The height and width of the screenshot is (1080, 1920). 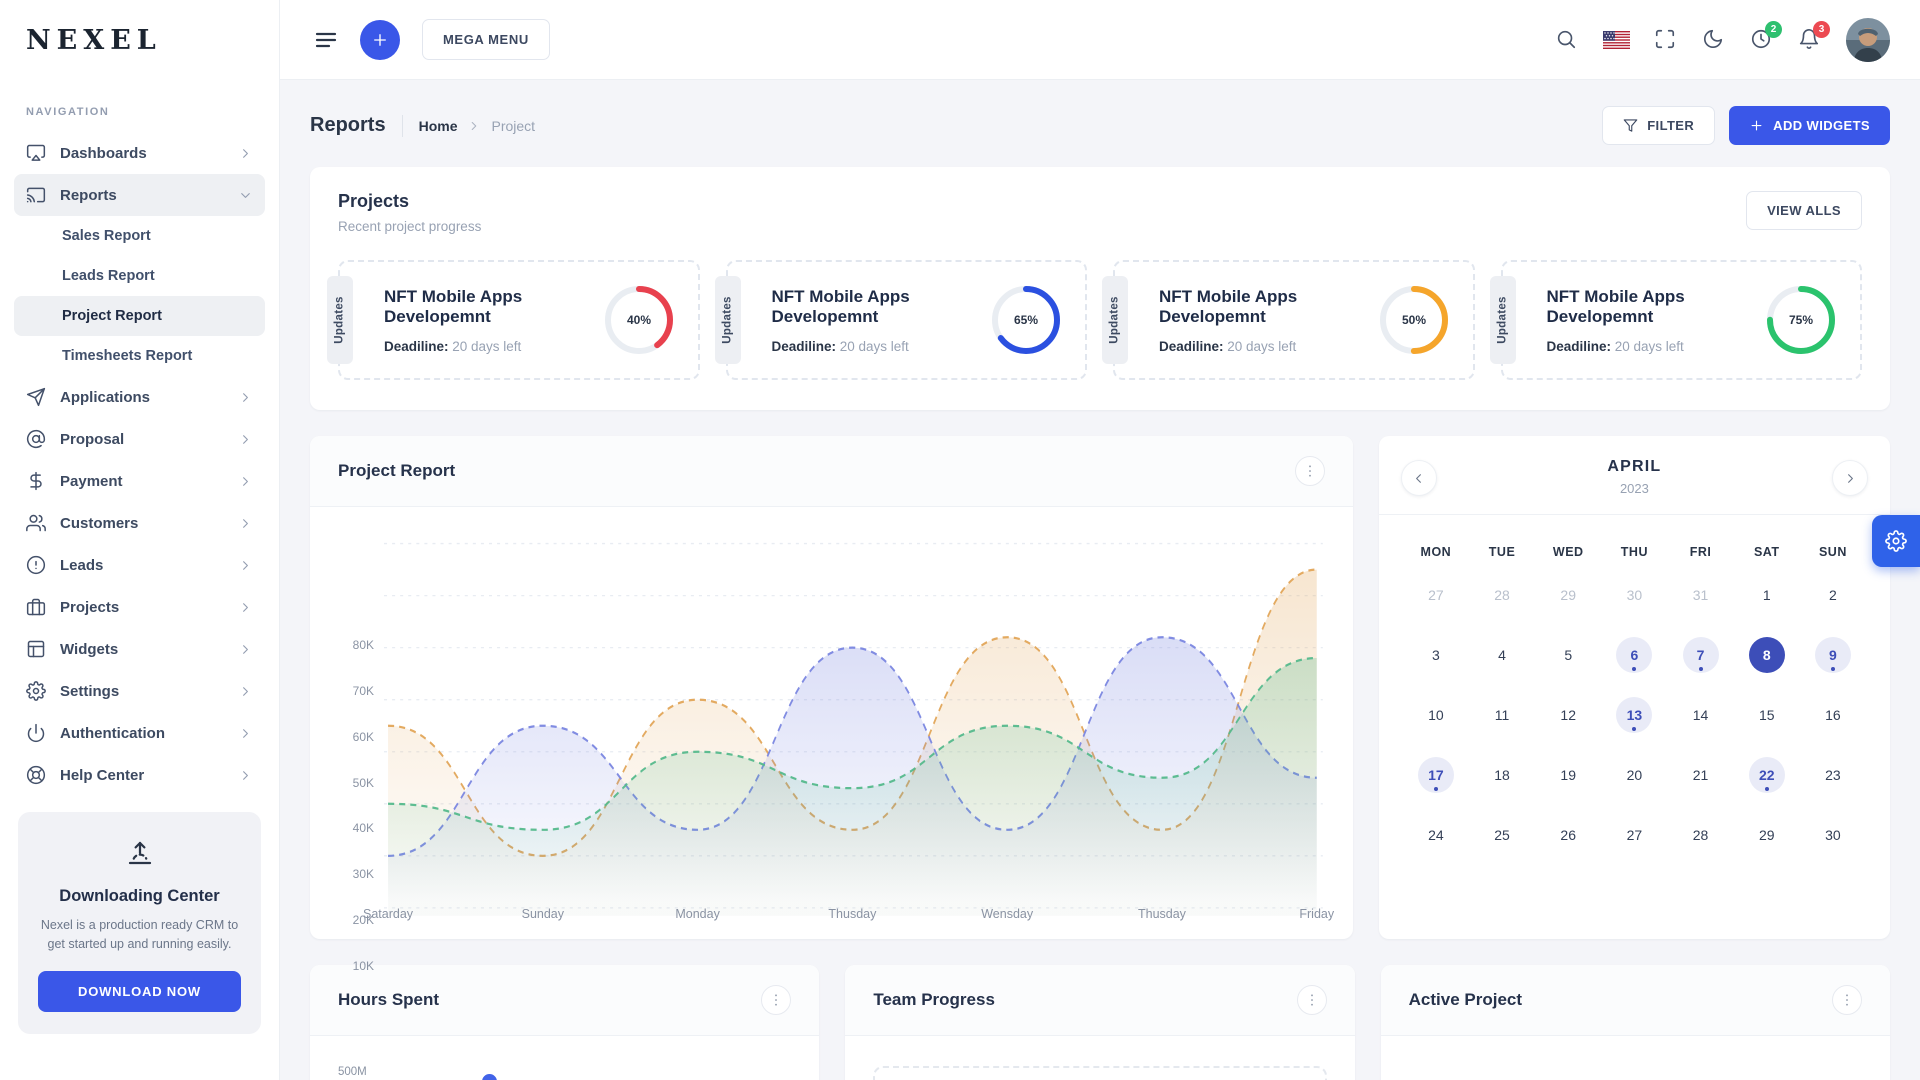 I want to click on calendar-day-23: 23, so click(x=1833, y=775).